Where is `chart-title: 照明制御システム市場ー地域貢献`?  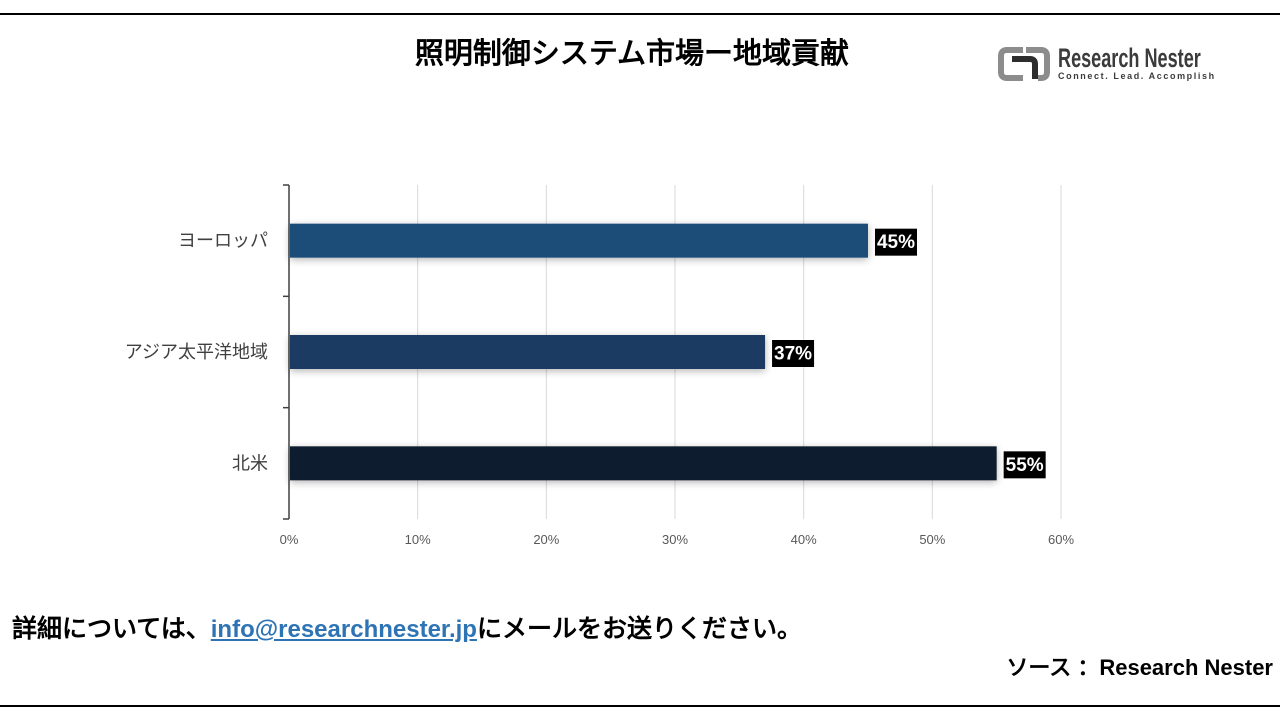 chart-title: 照明制御システム市場ー地域貢献 is located at coordinates (632, 53).